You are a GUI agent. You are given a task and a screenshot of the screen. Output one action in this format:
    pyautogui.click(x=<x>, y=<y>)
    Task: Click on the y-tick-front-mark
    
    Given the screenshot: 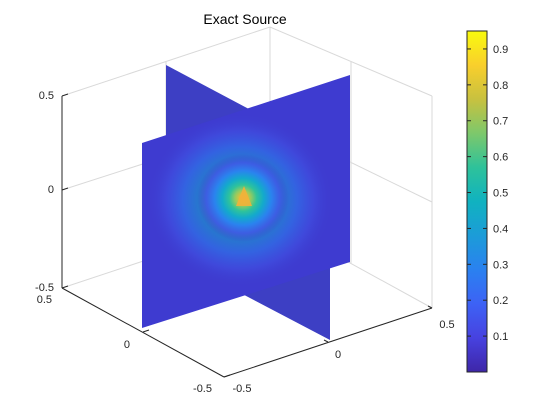 What is the action you would take?
    pyautogui.click(x=227, y=376)
    